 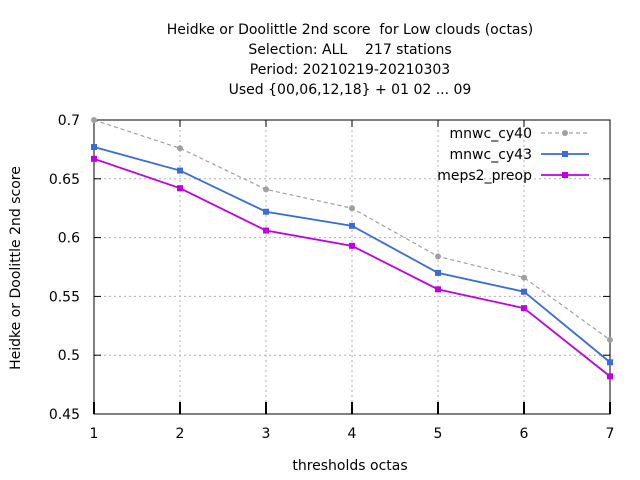 I want to click on x-tick-label: 7, so click(x=610, y=434).